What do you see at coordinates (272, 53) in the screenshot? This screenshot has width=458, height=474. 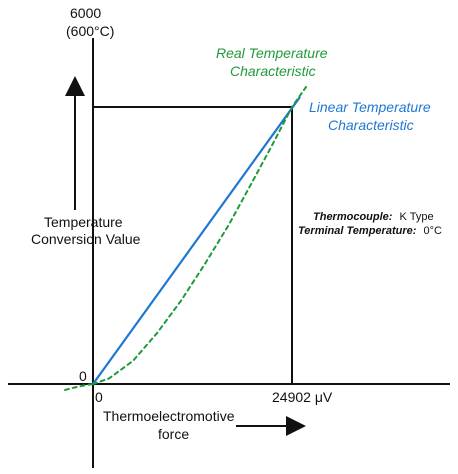 I see `real-series-label-line-1: Real Temperature` at bounding box center [272, 53].